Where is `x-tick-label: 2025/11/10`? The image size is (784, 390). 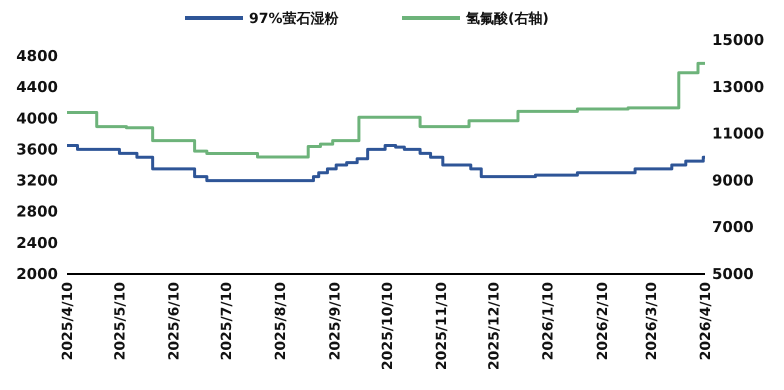
x-tick-label: 2025/11/10 is located at coordinates (442, 326).